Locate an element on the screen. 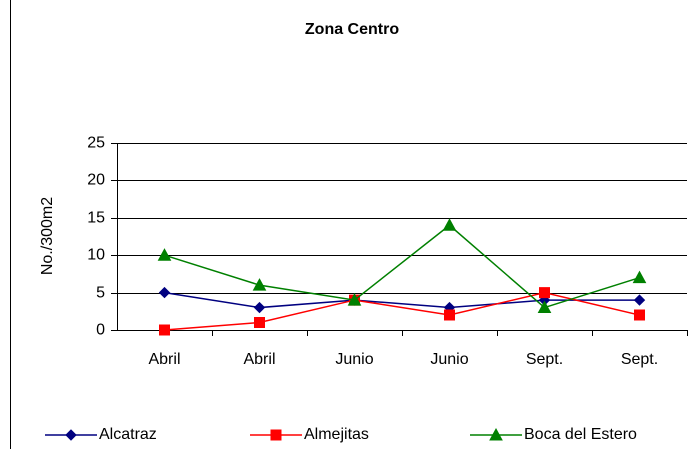 Image resolution: width=688 pixels, height=449 pixels. legend-label: Boca del Estero is located at coordinates (580, 434).